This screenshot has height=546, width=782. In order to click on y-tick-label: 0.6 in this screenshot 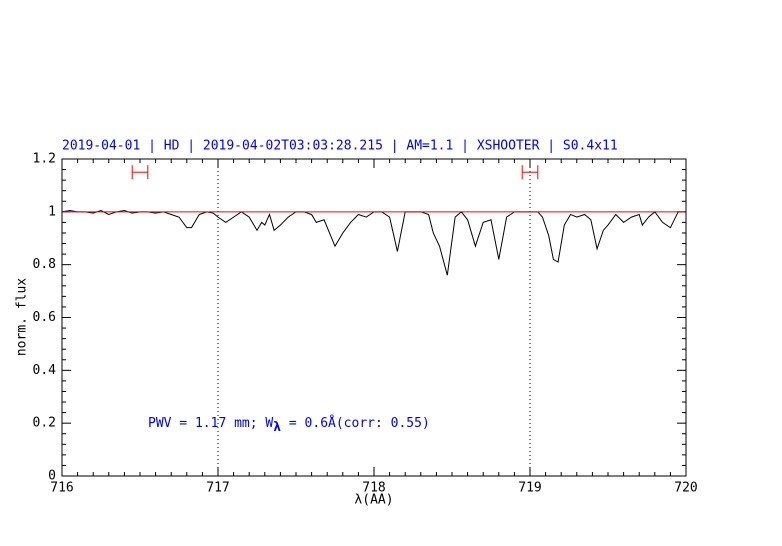, I will do `click(44, 317)`.